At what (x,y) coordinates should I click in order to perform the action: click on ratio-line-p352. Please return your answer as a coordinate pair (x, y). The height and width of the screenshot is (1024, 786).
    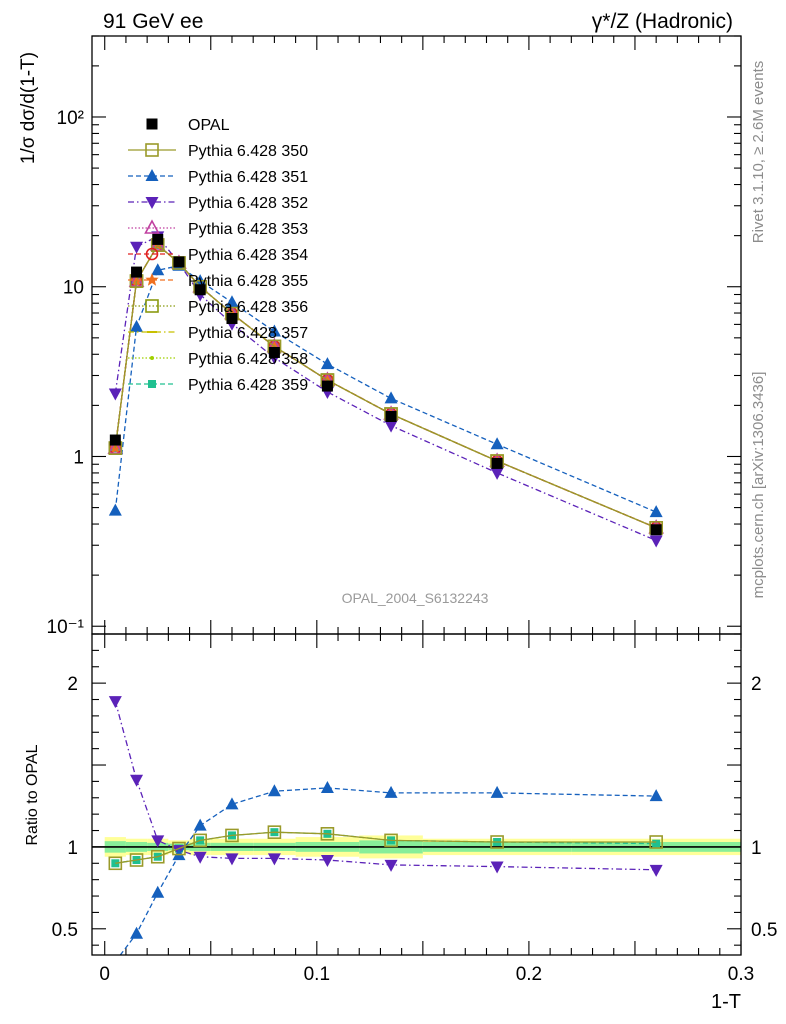
    Looking at the image, I should click on (385, 785).